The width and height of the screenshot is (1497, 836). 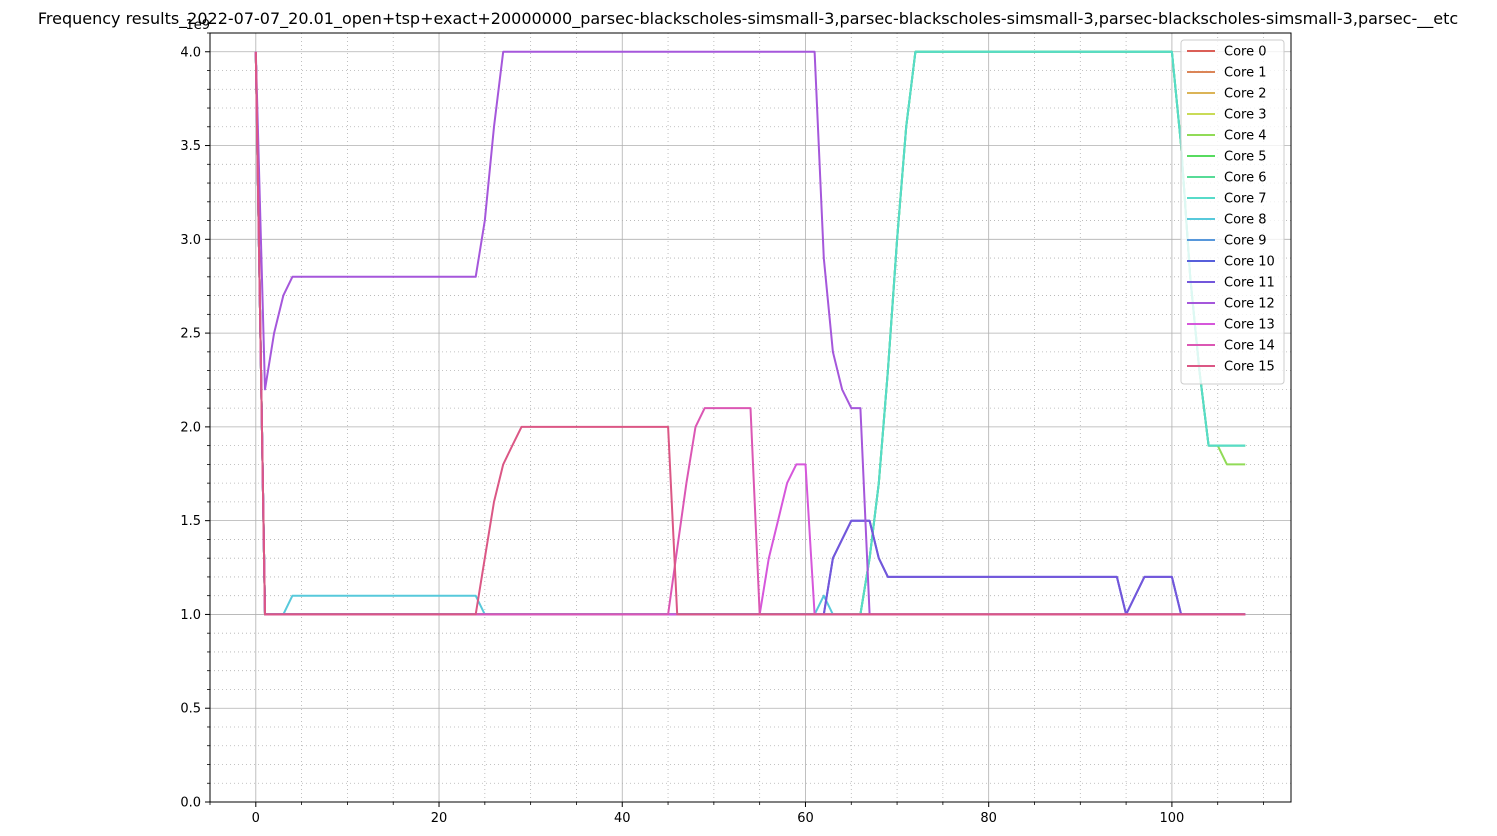 I want to click on legend-label: Core 10, so click(x=1249, y=262).